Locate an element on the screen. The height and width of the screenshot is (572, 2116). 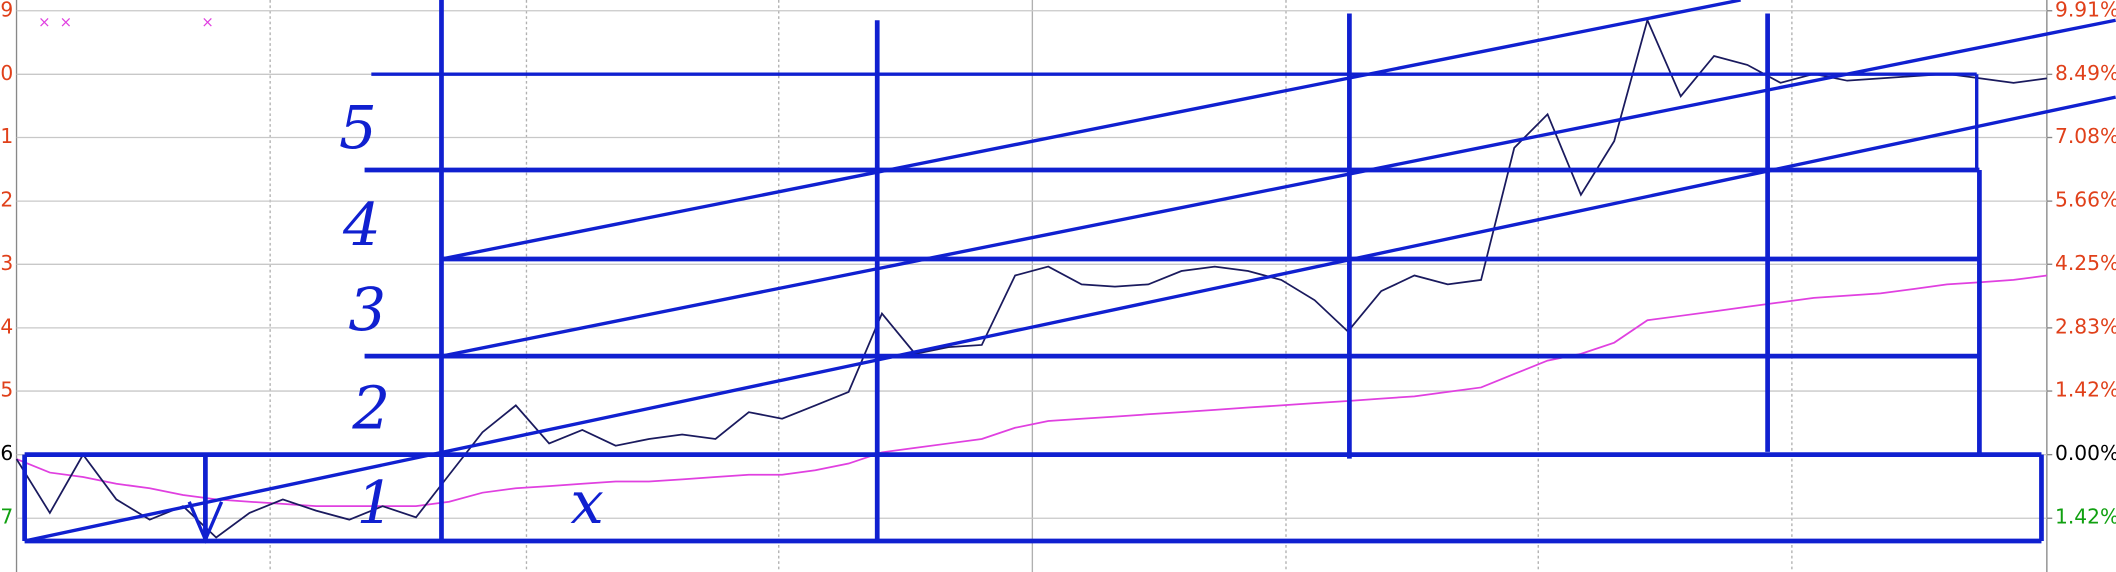
annotation: 2 is located at coordinates (370, 407).